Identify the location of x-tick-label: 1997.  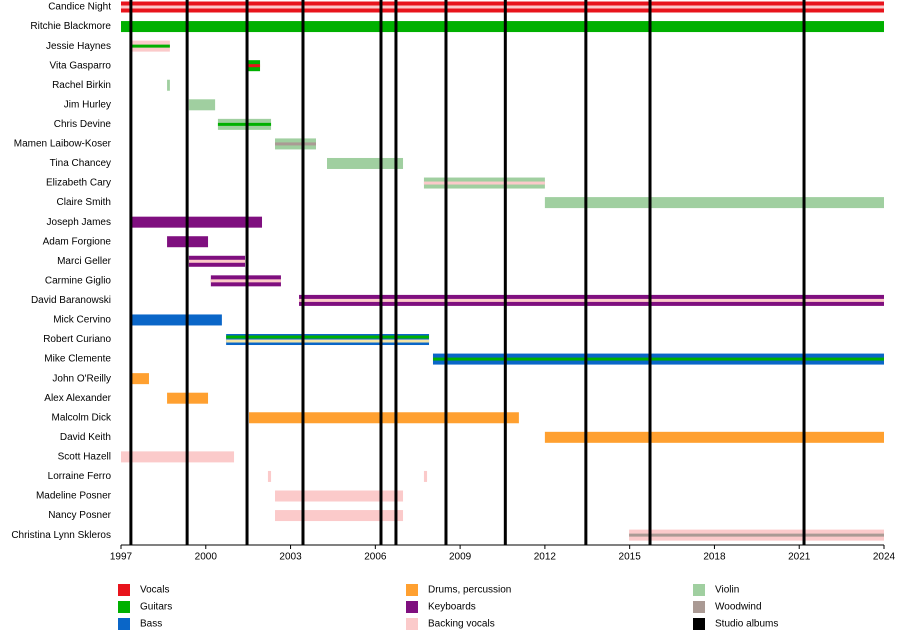
(121, 557).